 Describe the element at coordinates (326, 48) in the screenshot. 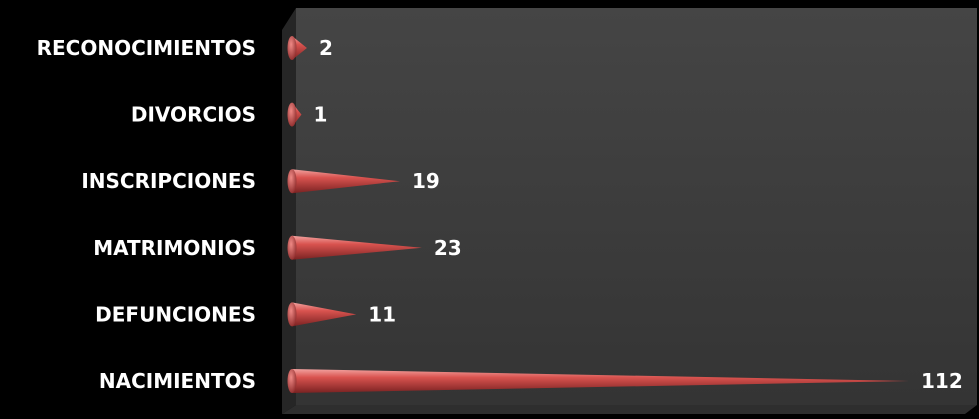

I see `data-label: 2` at that location.